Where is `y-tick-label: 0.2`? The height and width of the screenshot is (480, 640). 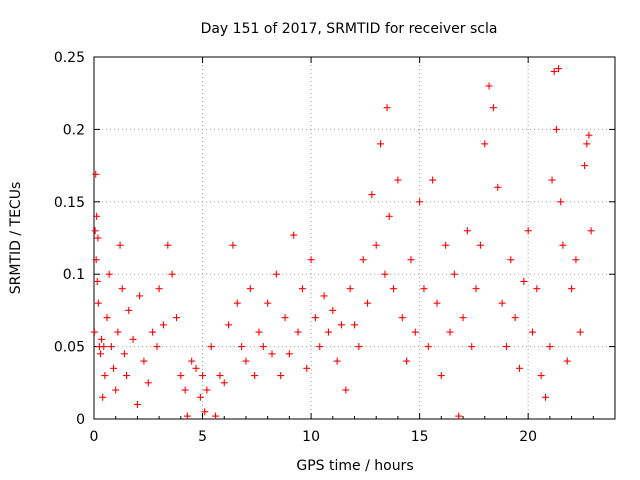 y-tick-label: 0.2 is located at coordinates (74, 130).